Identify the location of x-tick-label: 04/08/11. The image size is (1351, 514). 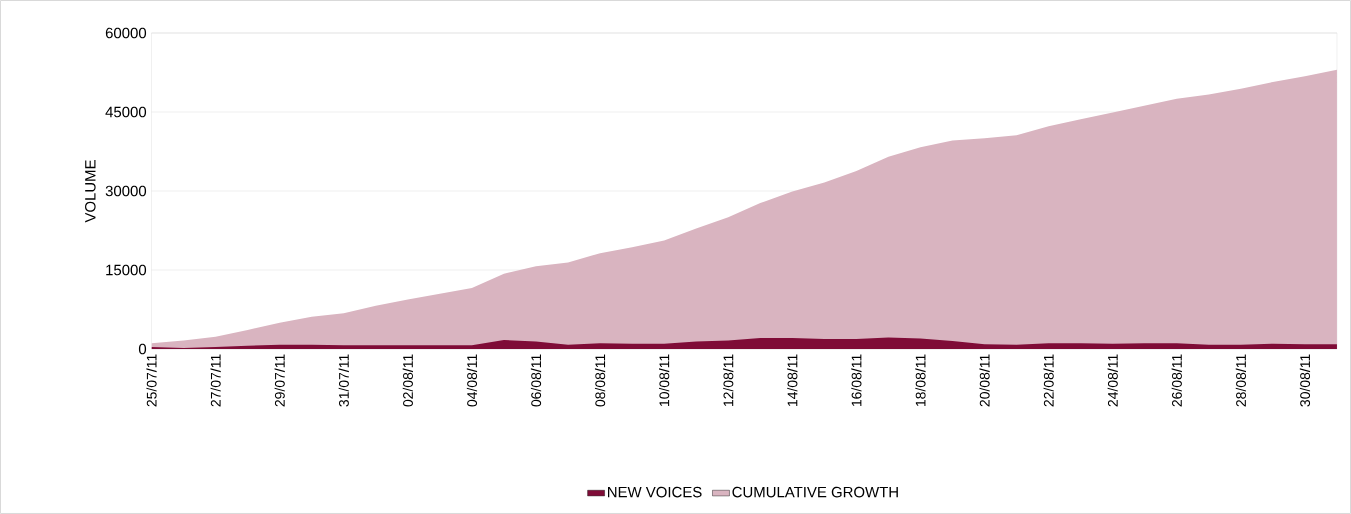
(472, 380).